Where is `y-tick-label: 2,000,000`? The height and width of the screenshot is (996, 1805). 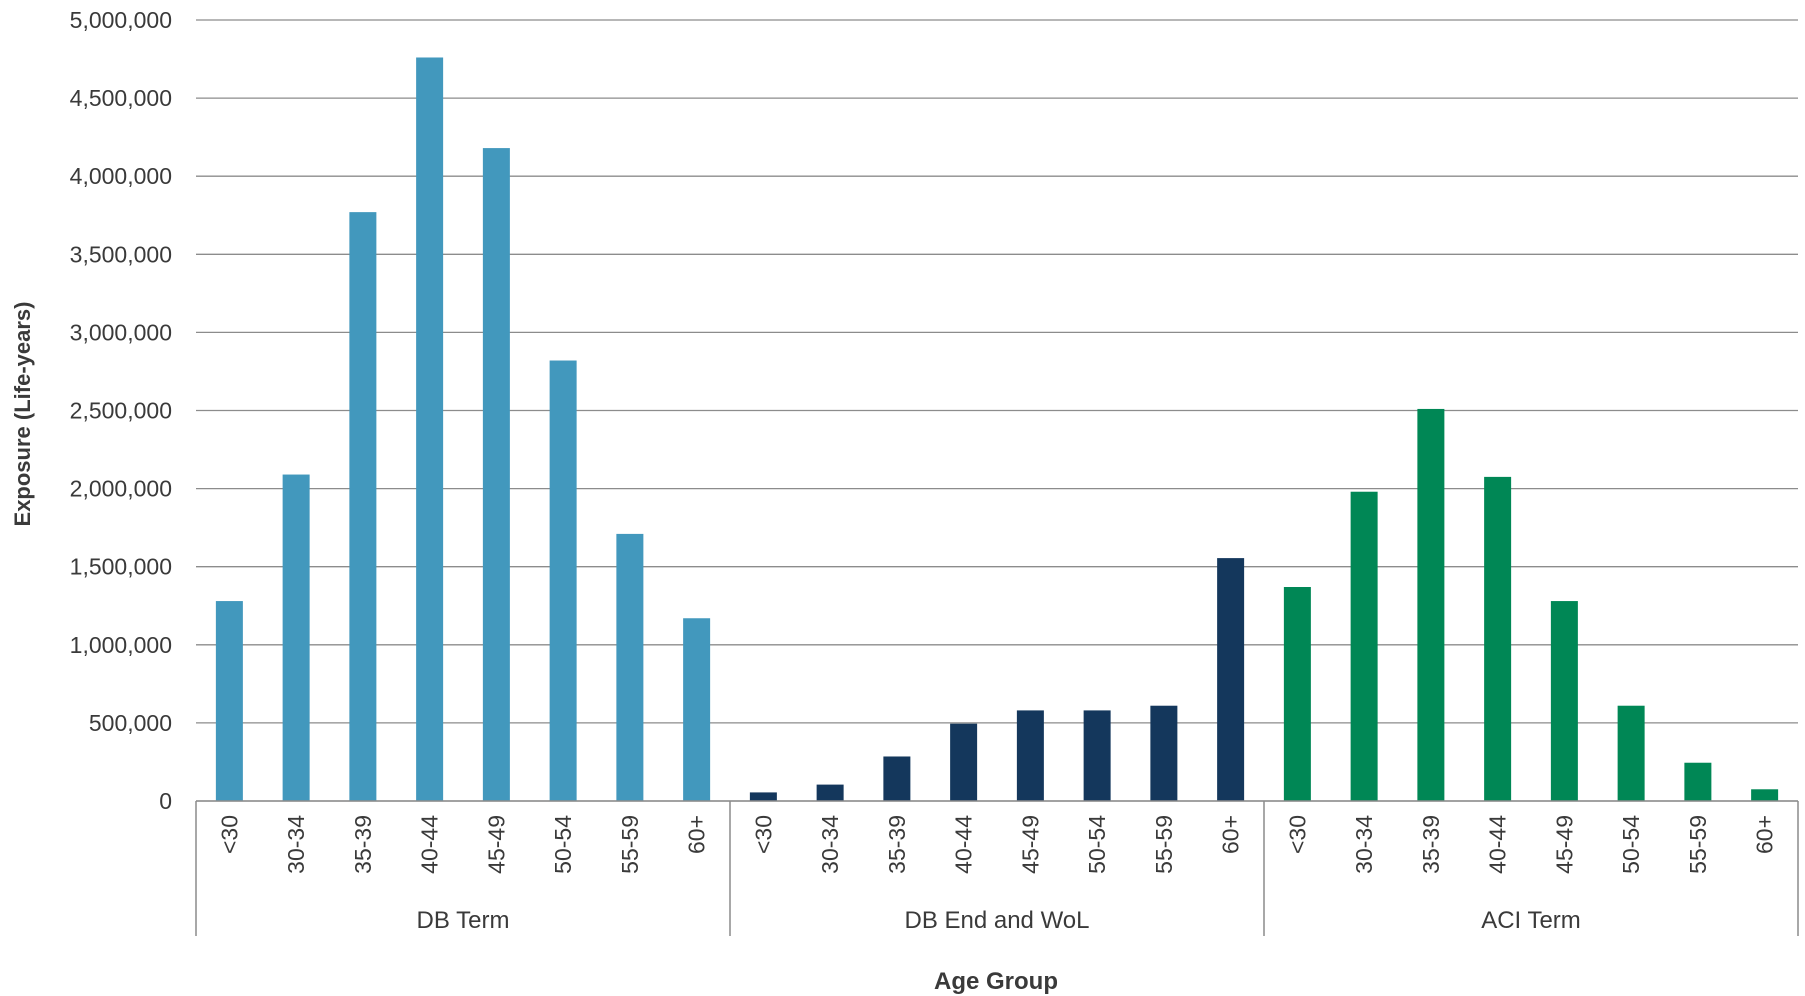
y-tick-label: 2,000,000 is located at coordinates (121, 489).